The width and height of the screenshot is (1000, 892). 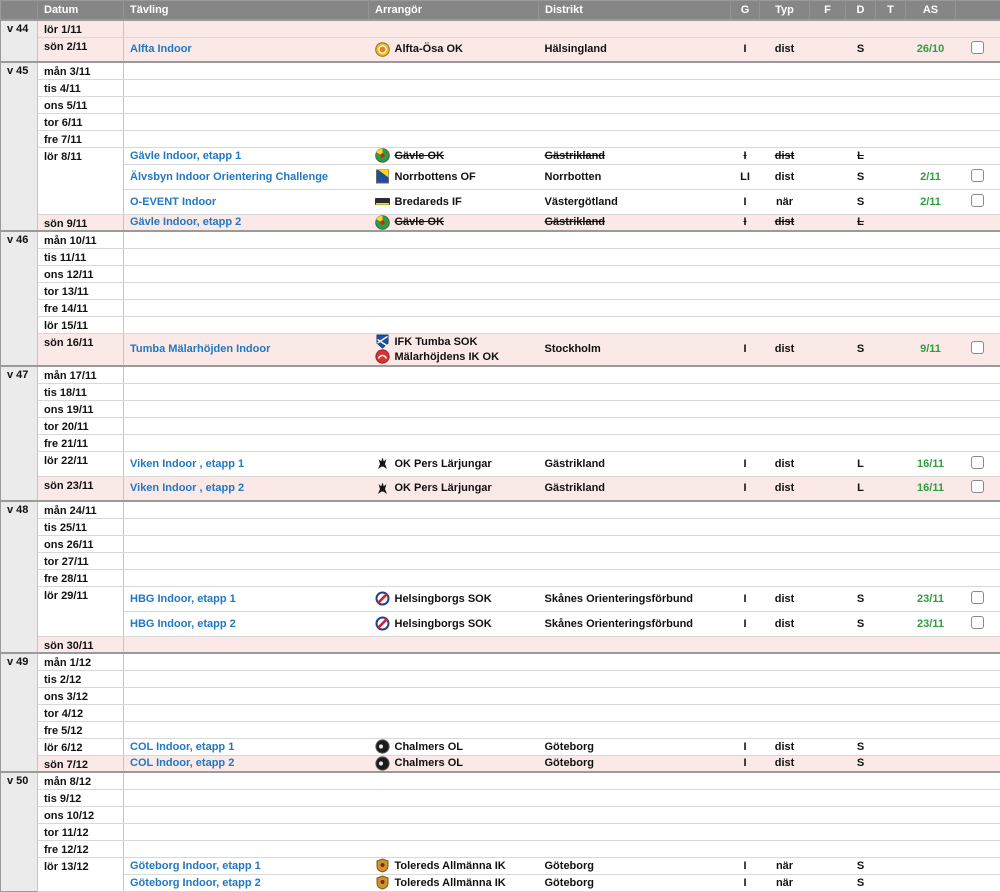 I want to click on organizer-line: Mälarhöjdens IK OK, so click(x=456, y=356).